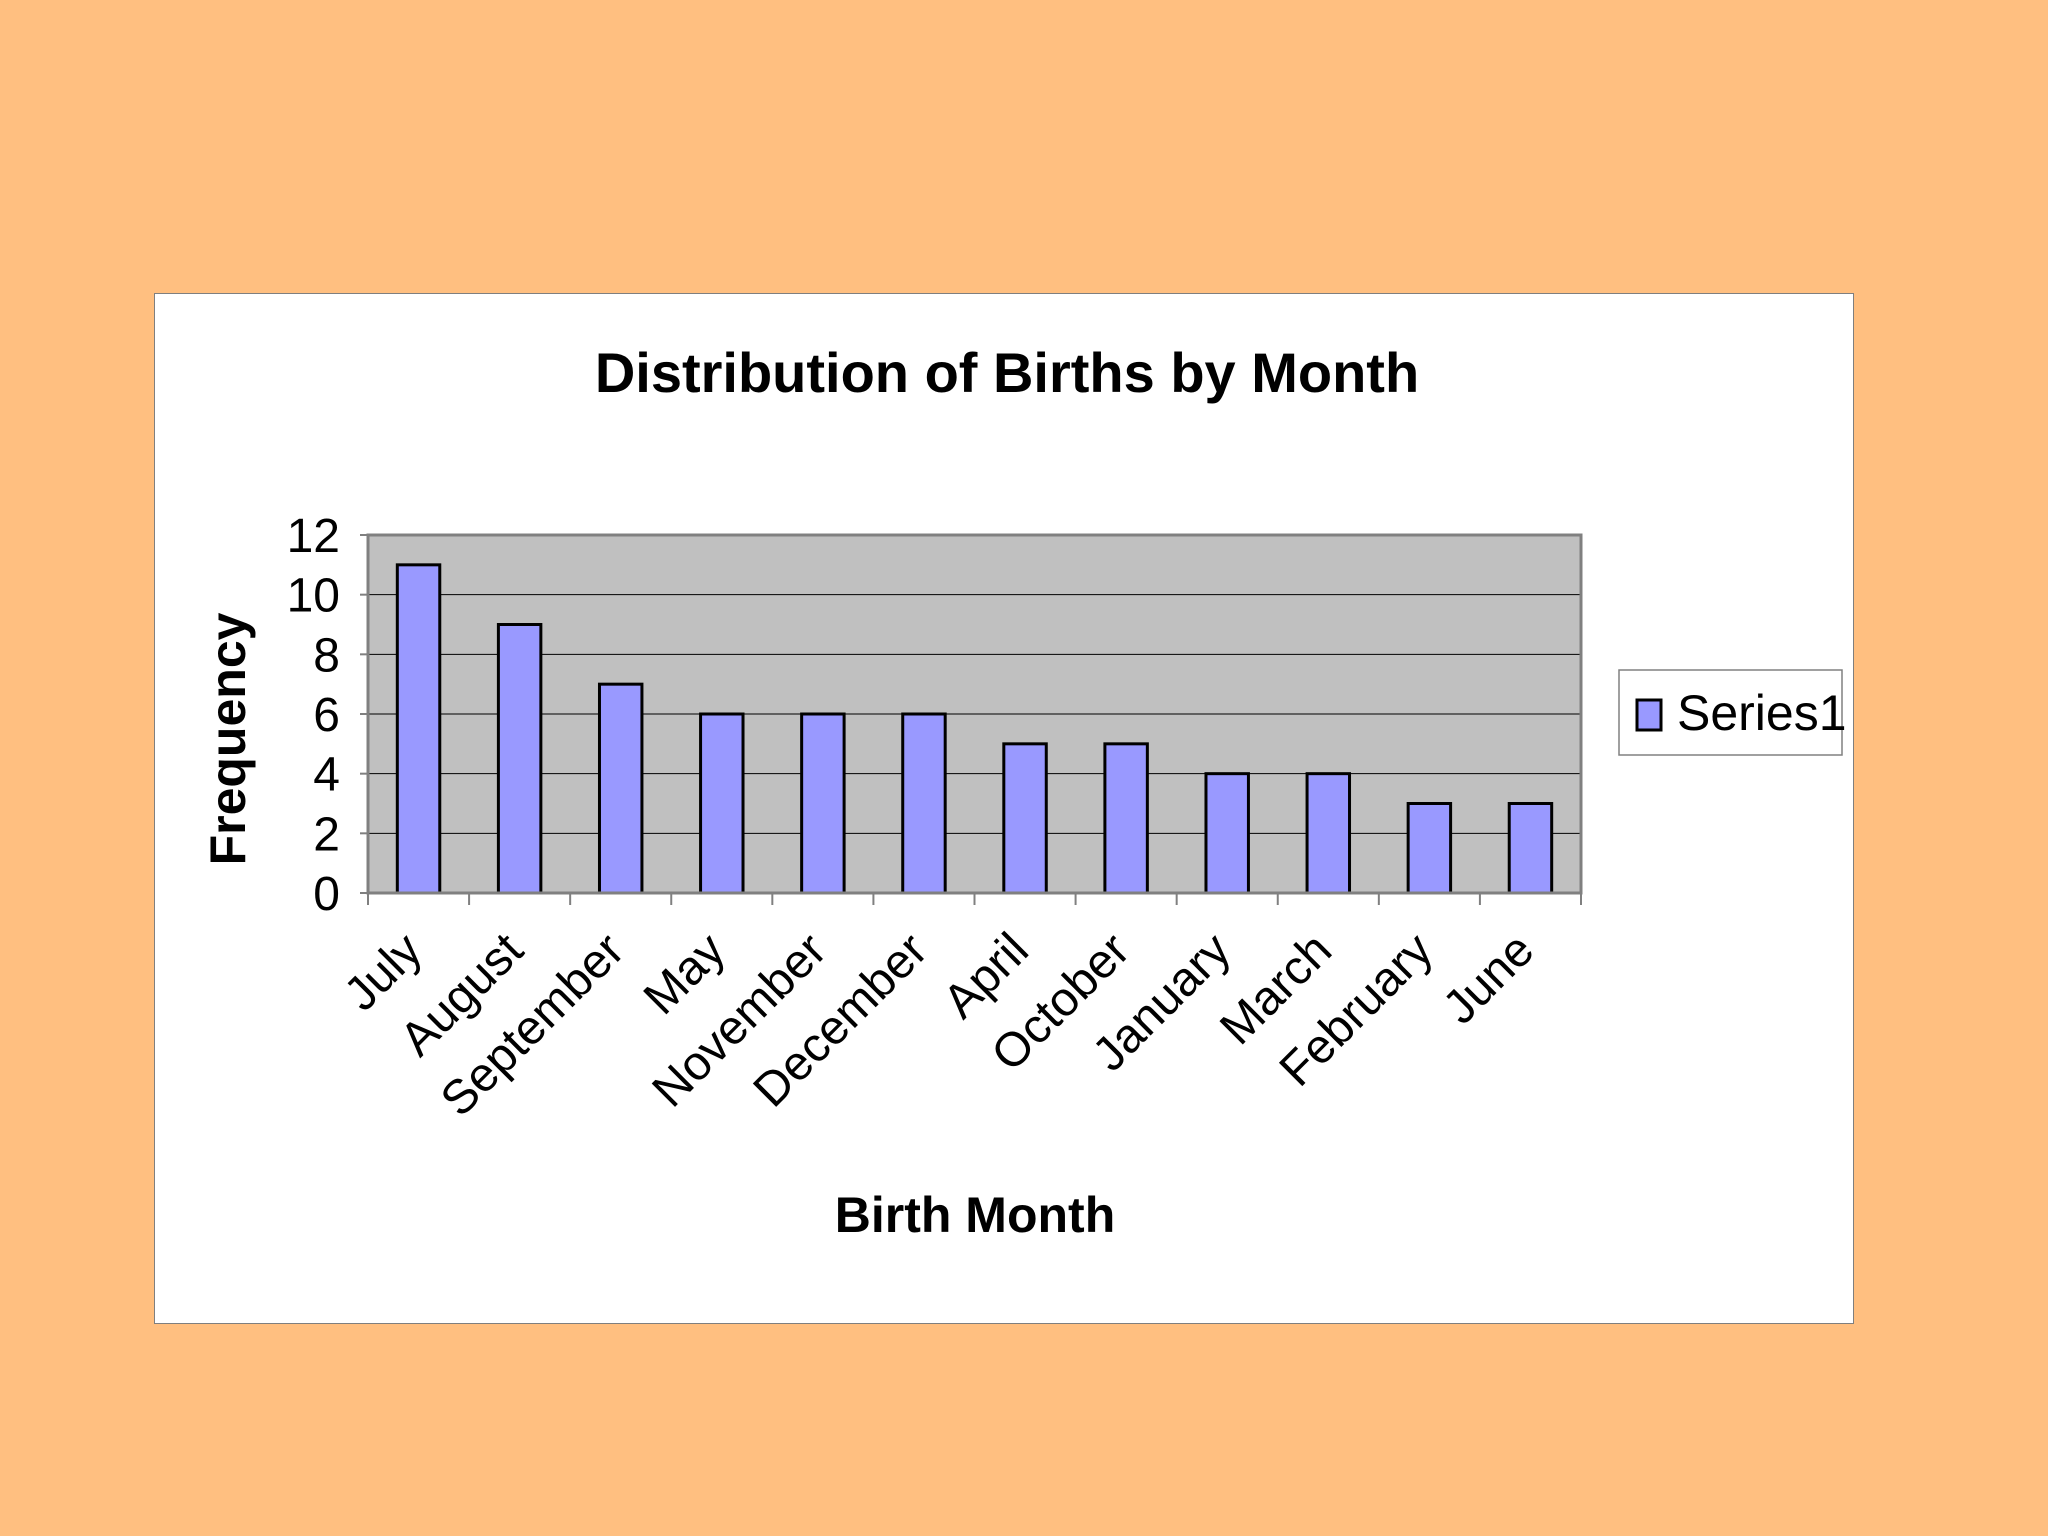 Image resolution: width=2048 pixels, height=1536 pixels. Describe the element at coordinates (975, 1215) in the screenshot. I see `x-axis-title: Birth Month` at that location.